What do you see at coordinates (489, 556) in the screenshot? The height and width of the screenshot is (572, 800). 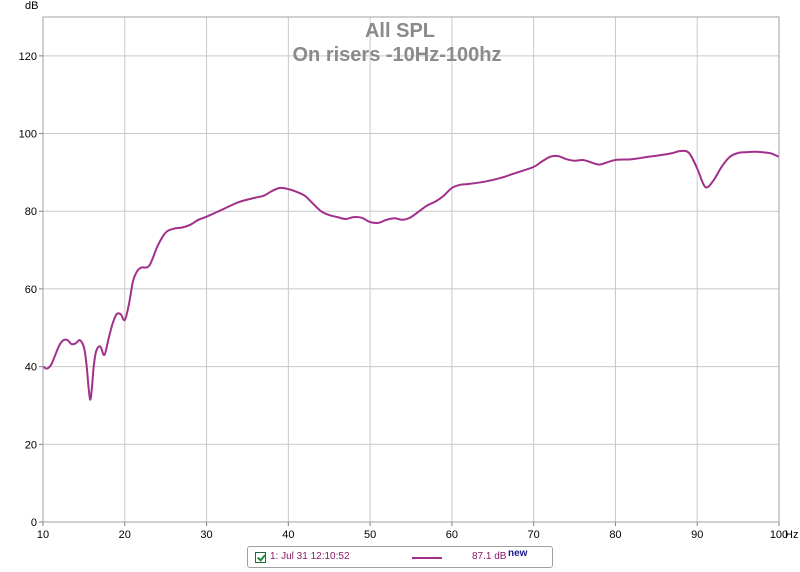 I see `legend-value: 87.1 dB` at bounding box center [489, 556].